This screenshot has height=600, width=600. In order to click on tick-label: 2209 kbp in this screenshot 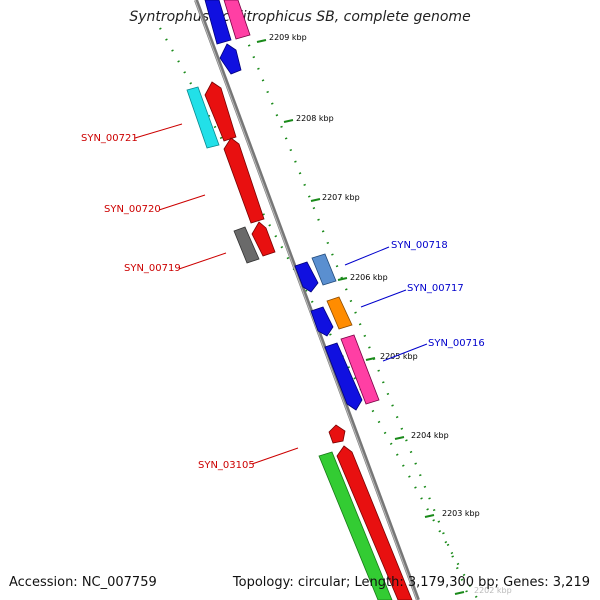, I will do `click(288, 37)`.